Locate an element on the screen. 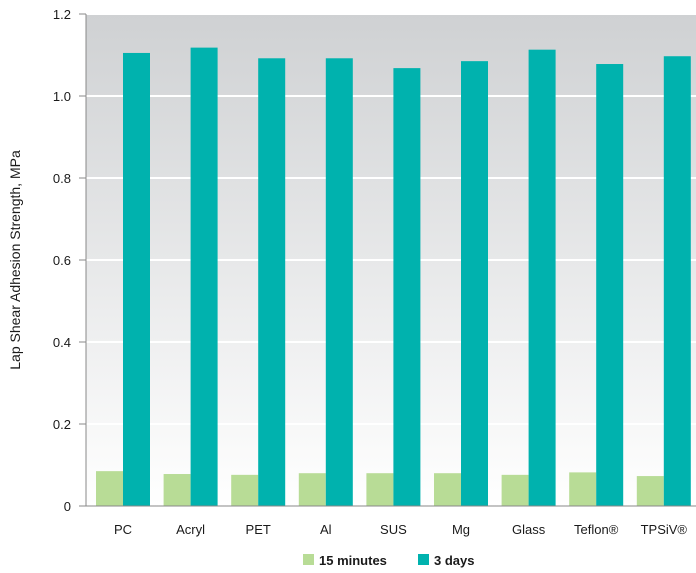 This screenshot has height=573, width=696. x-tick-label: Al is located at coordinates (326, 529).